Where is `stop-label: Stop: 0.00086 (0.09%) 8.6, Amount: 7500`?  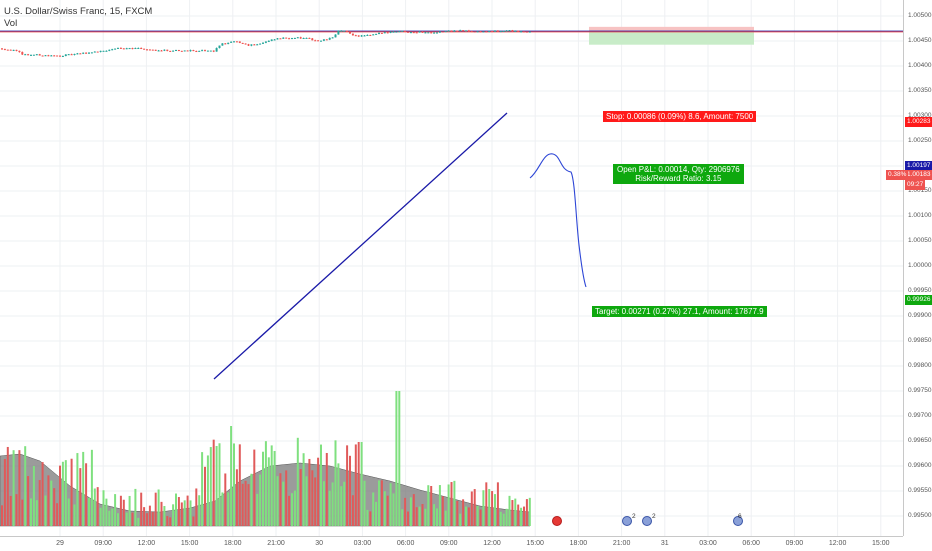 stop-label: Stop: 0.00086 (0.09%) 8.6, Amount: 7500 is located at coordinates (680, 116).